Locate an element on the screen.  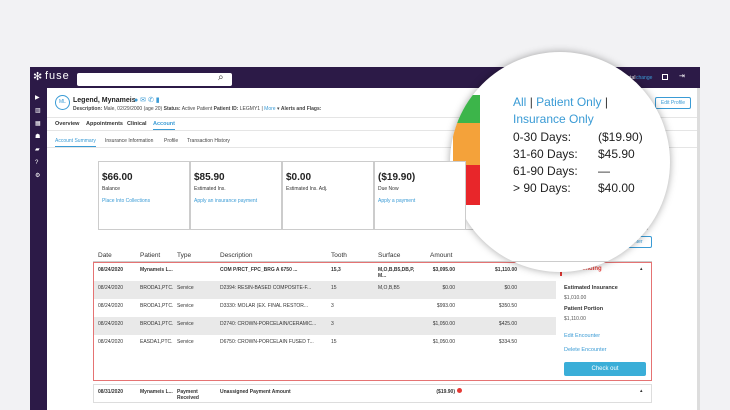
contact-icons: ● ✉ ✆ ▮ is located at coordinates (147, 100).